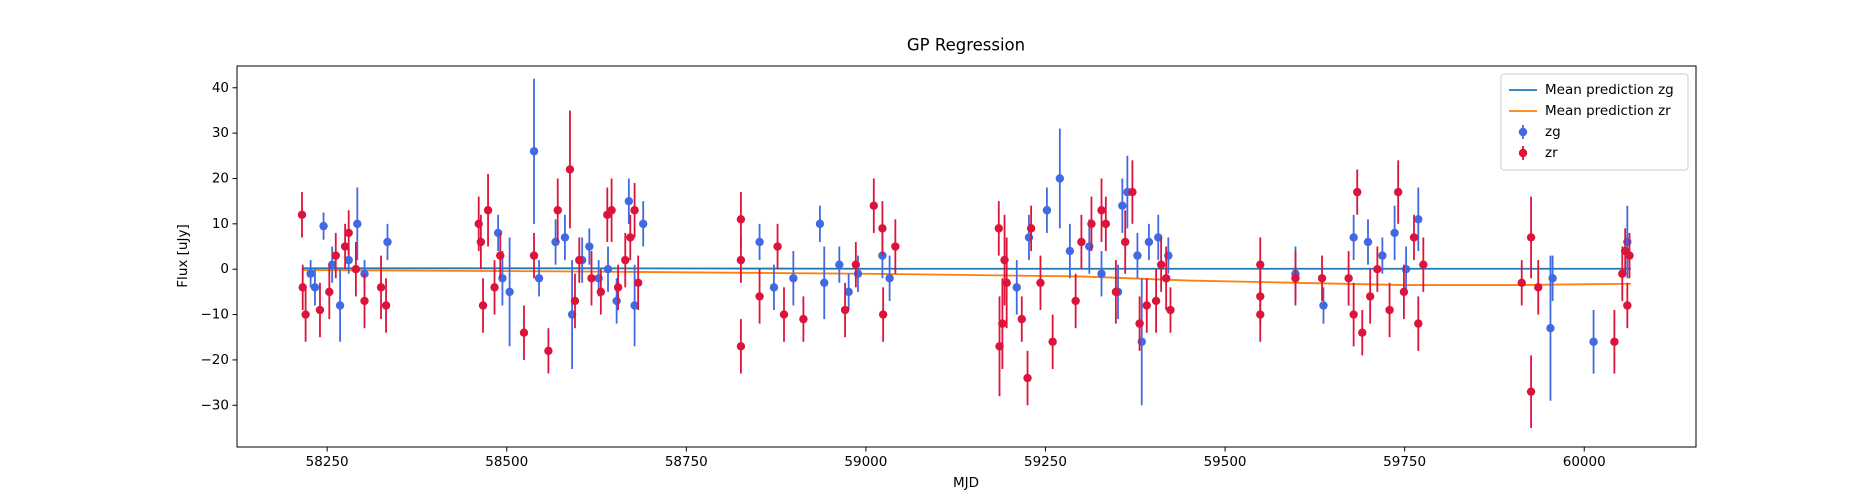  I want to click on legend-label: zr, so click(1551, 153).